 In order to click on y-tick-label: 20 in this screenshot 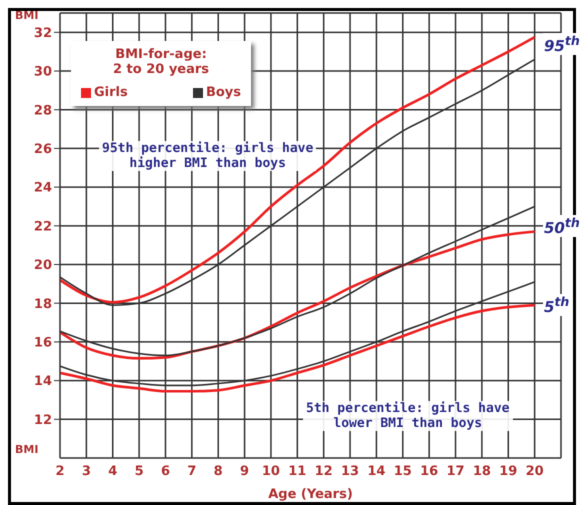, I will do `click(43, 266)`.